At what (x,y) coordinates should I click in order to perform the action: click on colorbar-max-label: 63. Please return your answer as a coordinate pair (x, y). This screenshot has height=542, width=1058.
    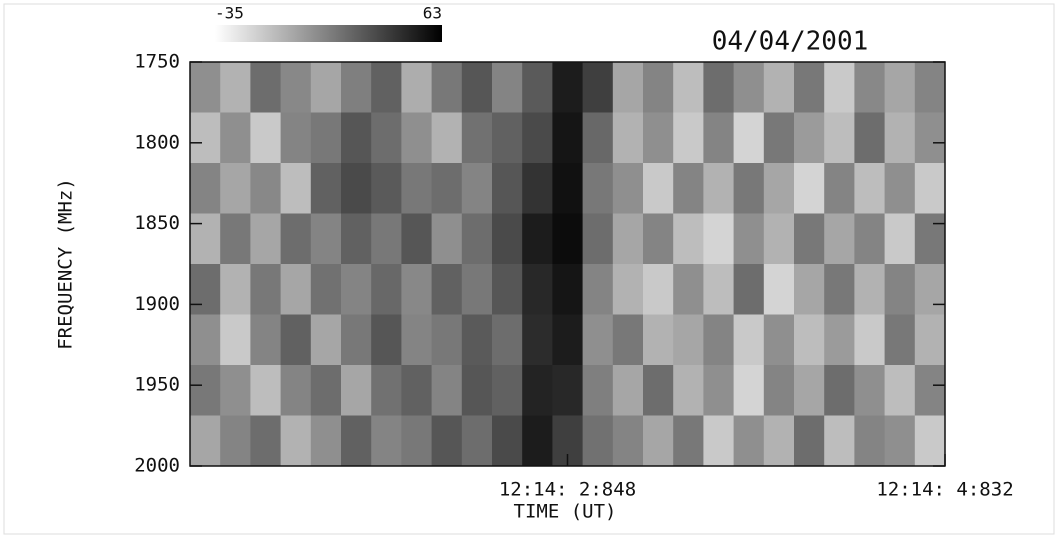
    Looking at the image, I should click on (432, 13).